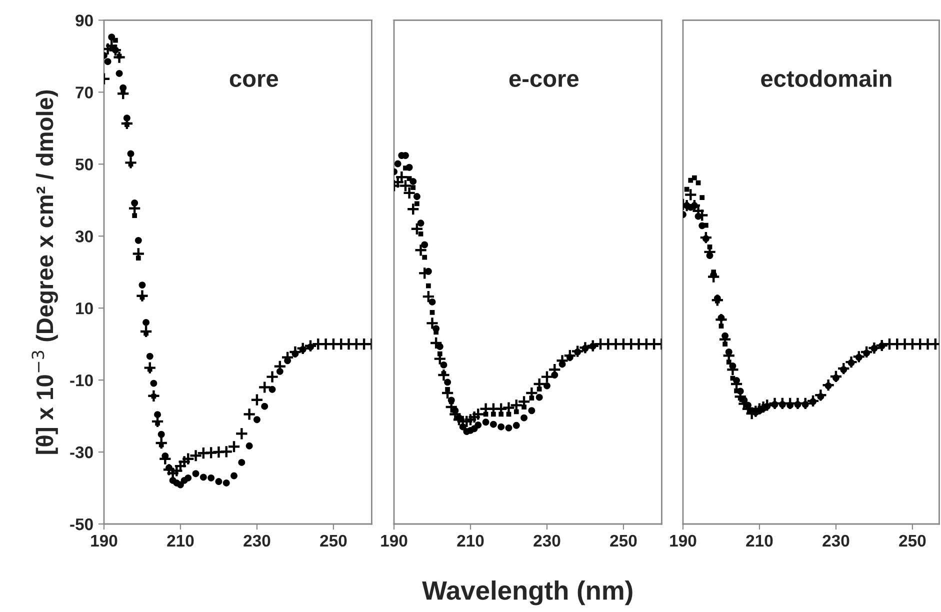 The width and height of the screenshot is (941, 612). What do you see at coordinates (84, 164) in the screenshot?
I see `y-tick-label: 50` at bounding box center [84, 164].